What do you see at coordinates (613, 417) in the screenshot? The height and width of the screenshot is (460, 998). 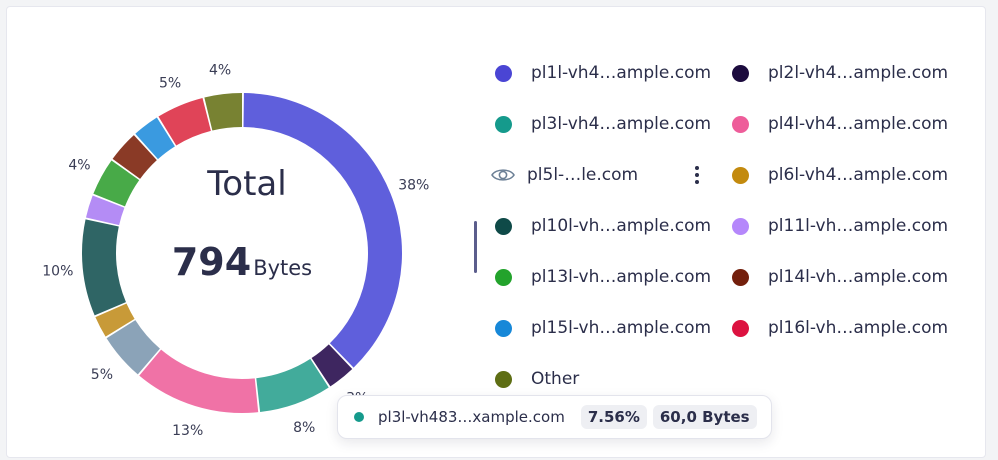 I see `tooltip-percent: 7.56%` at bounding box center [613, 417].